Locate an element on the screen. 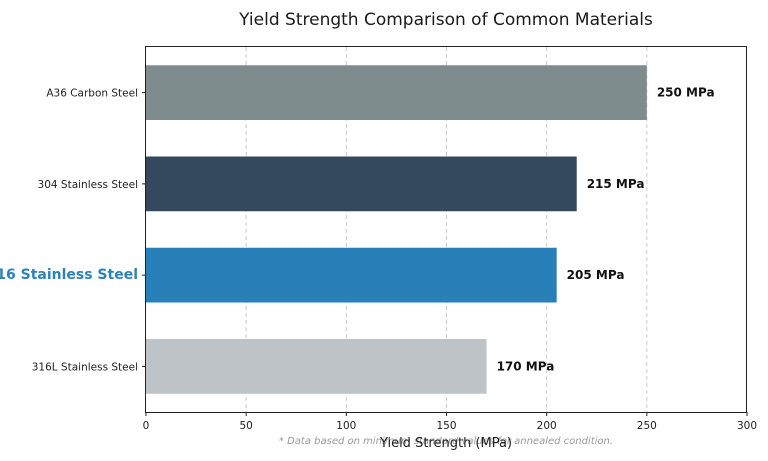 The height and width of the screenshot is (461, 768). x-tick-label: 200 is located at coordinates (547, 426).